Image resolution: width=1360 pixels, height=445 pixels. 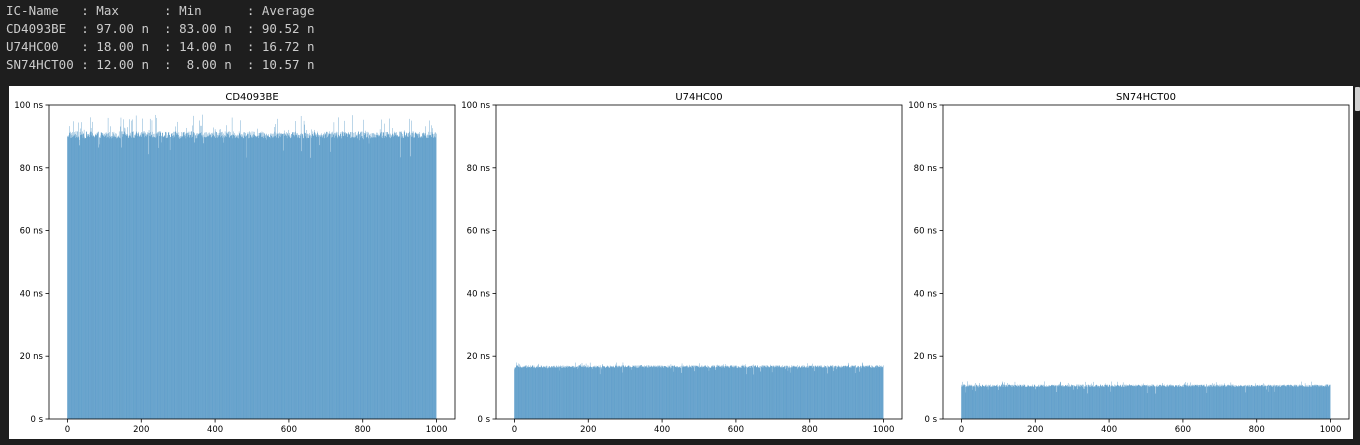 I want to click on console-row-cd4093be: CD4093BE : 97.00 n : 83.00 n : 90.52 n, so click(x=160, y=28).